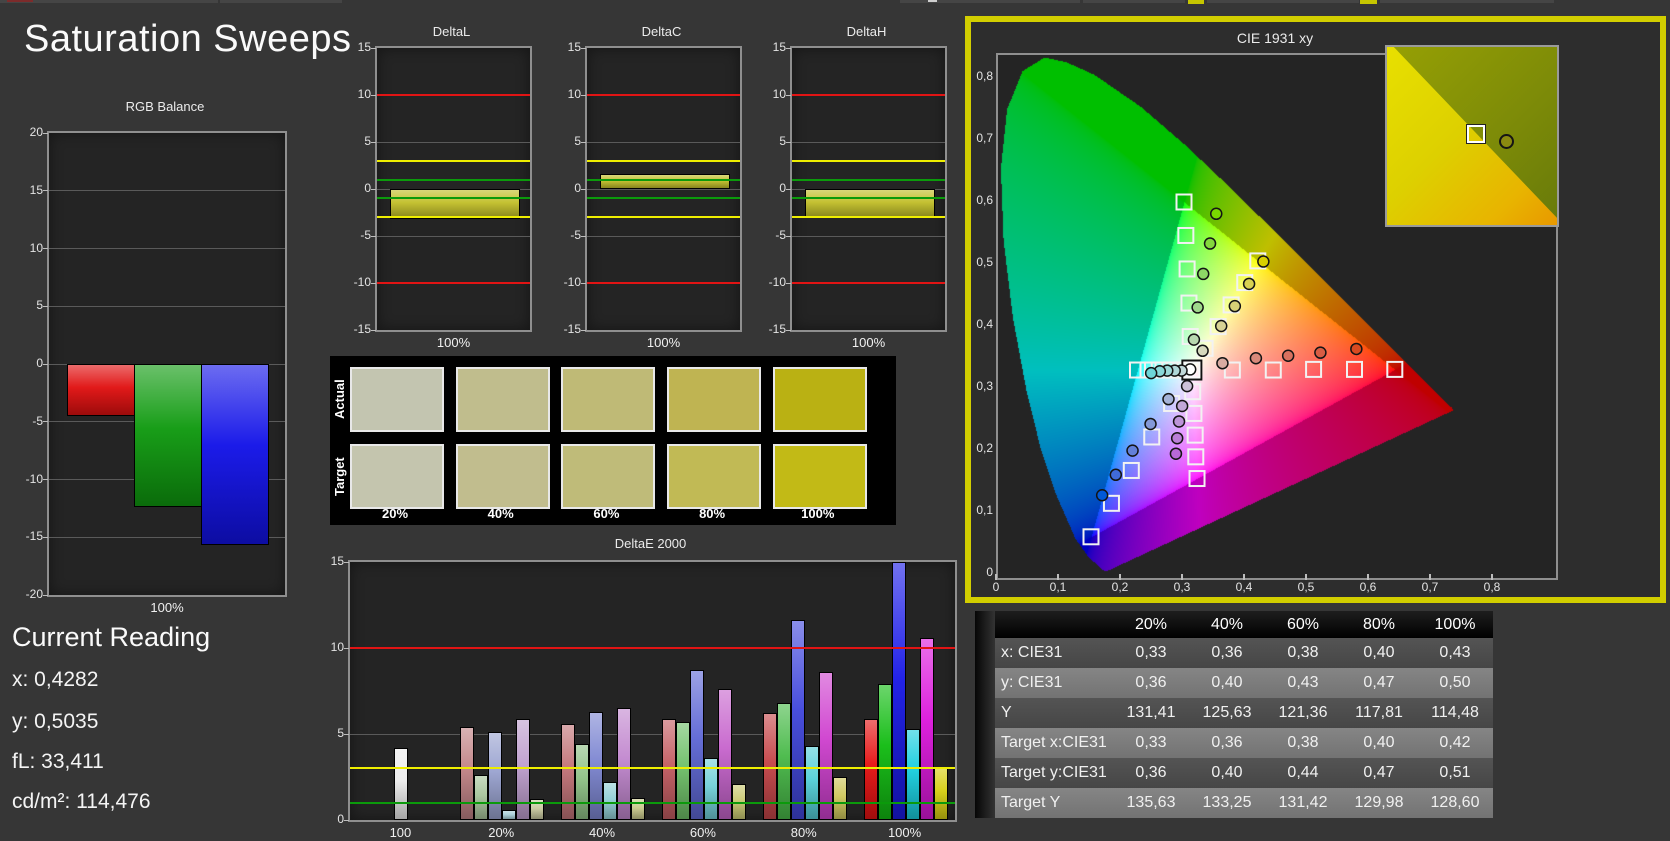 The image size is (1670, 841). I want to click on x-axis-group-label: 80%, so click(803, 832).